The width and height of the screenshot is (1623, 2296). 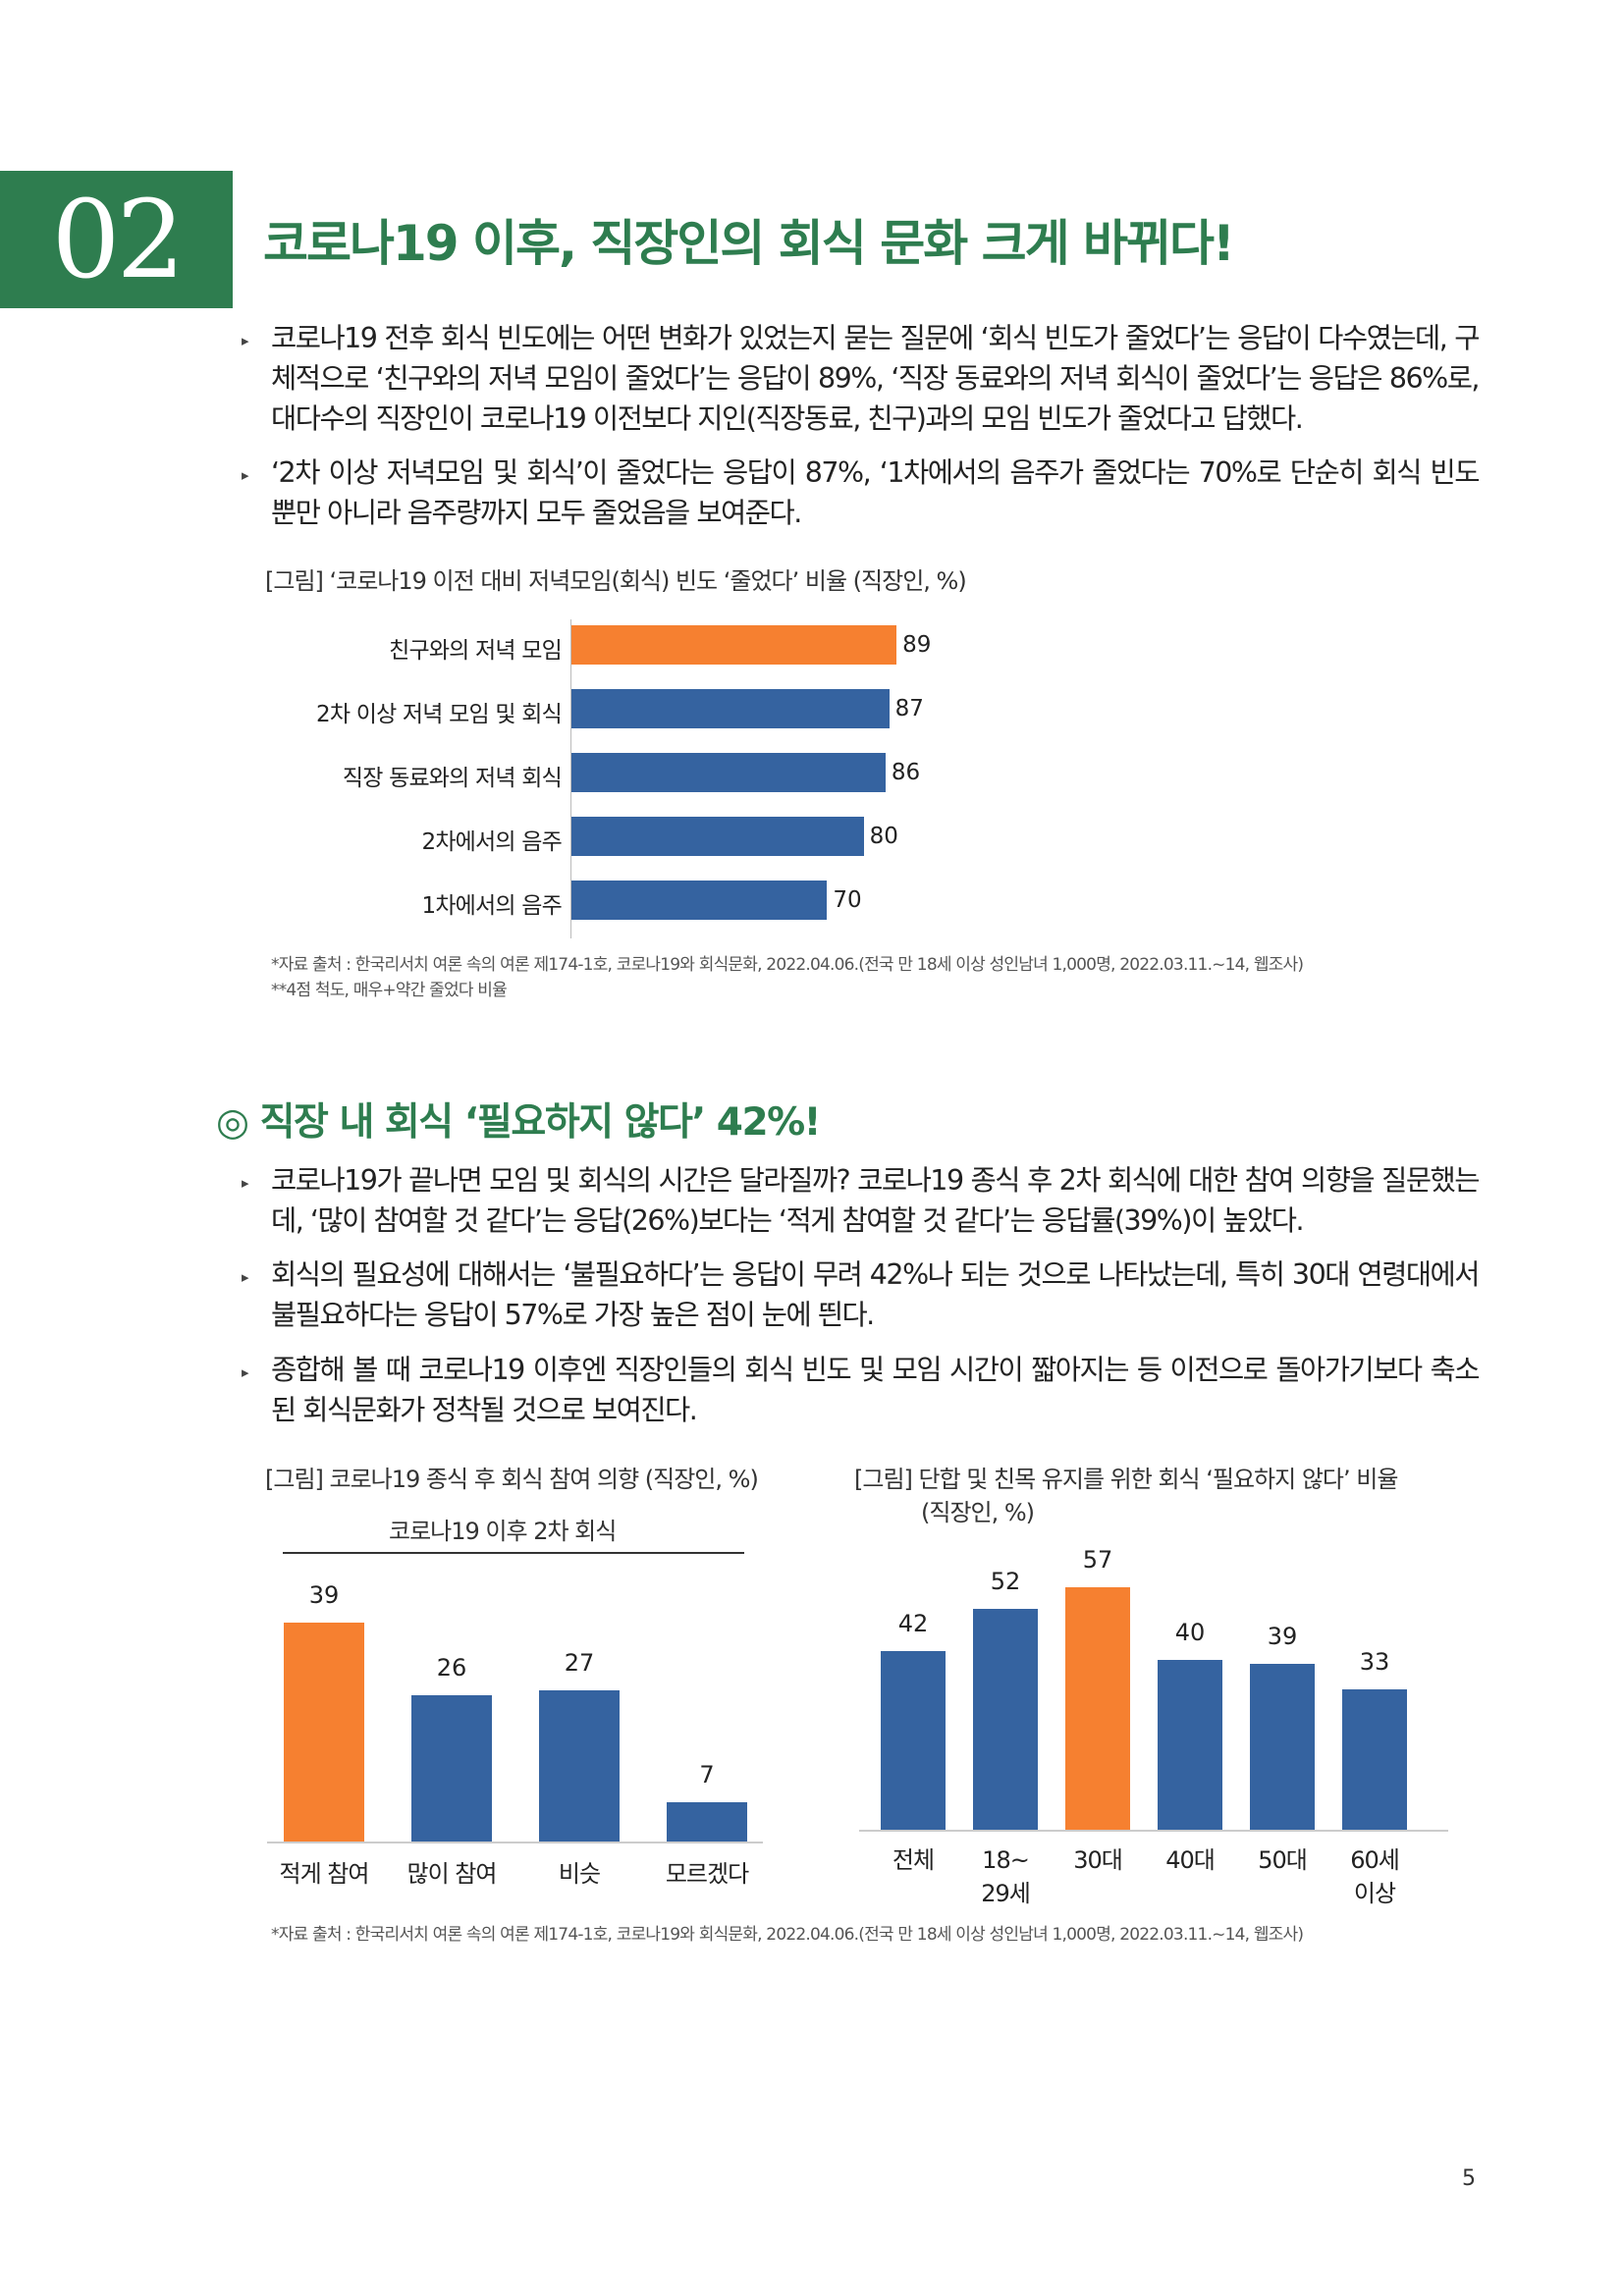 What do you see at coordinates (1126, 1479) in the screenshot?
I see `figure-3-title-line1: [그림] 단합 및 친목 유지를 위한 회식 ‘필요하지 않다’ 비율` at bounding box center [1126, 1479].